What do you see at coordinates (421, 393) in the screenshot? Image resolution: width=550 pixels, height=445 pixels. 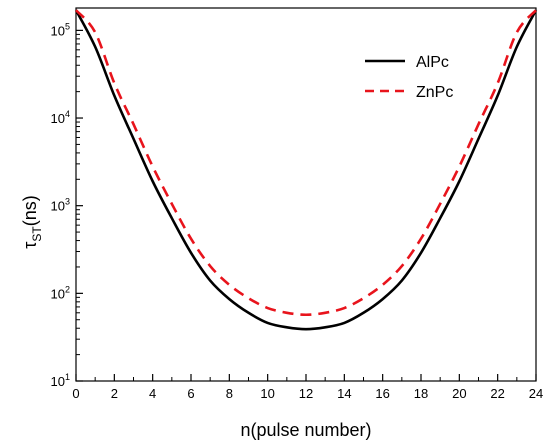 I see `x-tick-label: 18` at bounding box center [421, 393].